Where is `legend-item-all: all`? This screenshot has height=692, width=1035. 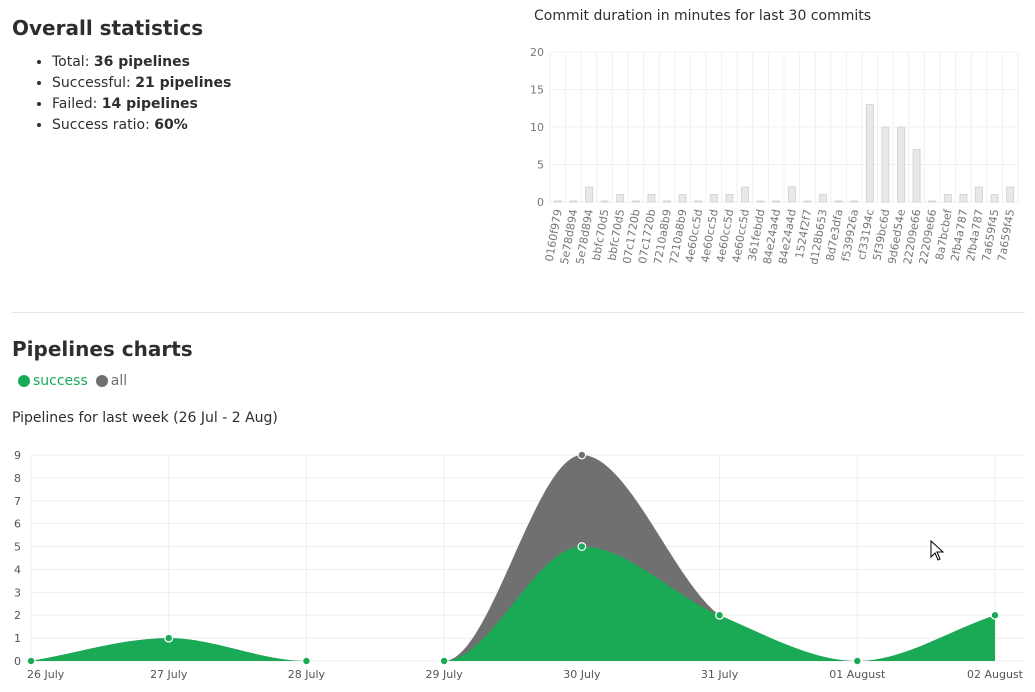
legend-item-all: all is located at coordinates (111, 381).